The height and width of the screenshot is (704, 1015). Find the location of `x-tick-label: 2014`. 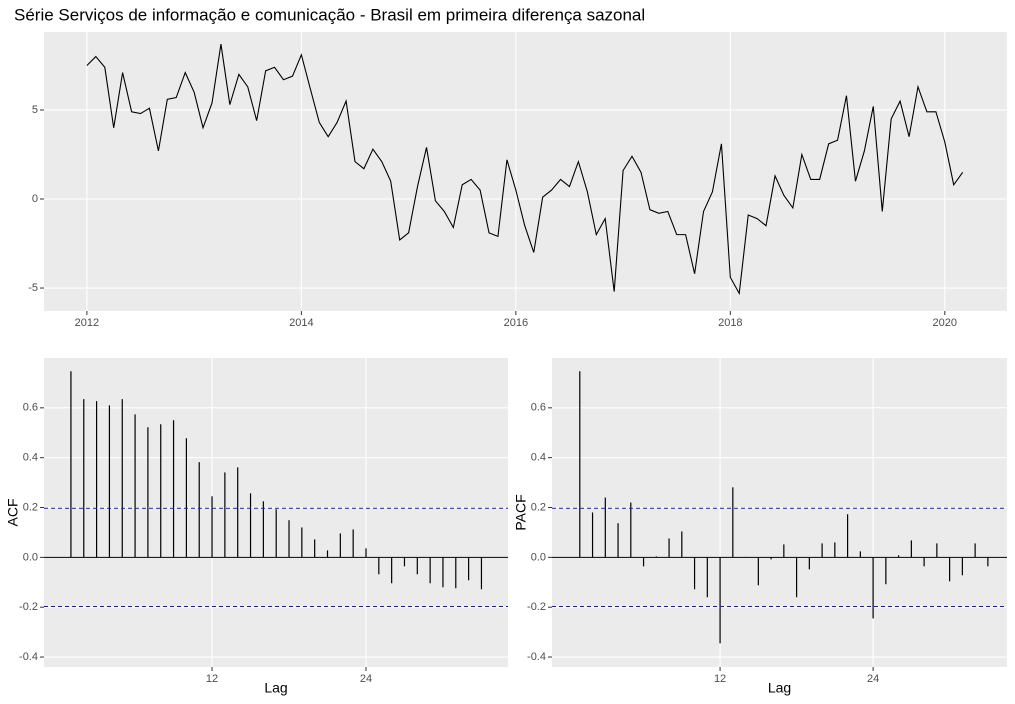

x-tick-label: 2014 is located at coordinates (301, 323).